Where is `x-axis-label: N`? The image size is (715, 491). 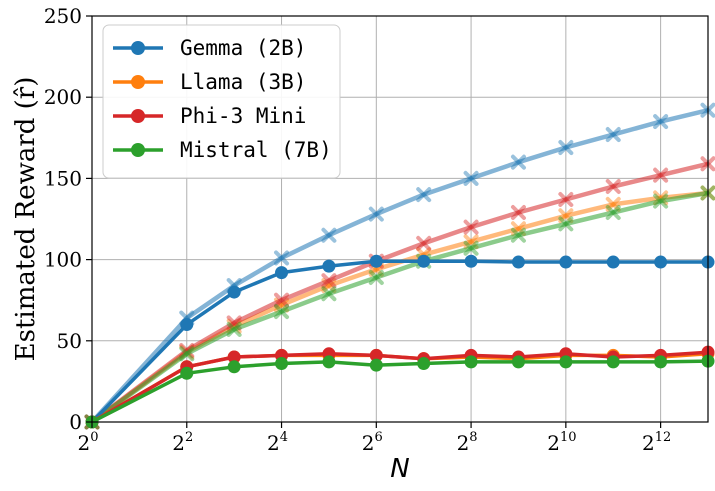
x-axis-label: N is located at coordinates (399, 469).